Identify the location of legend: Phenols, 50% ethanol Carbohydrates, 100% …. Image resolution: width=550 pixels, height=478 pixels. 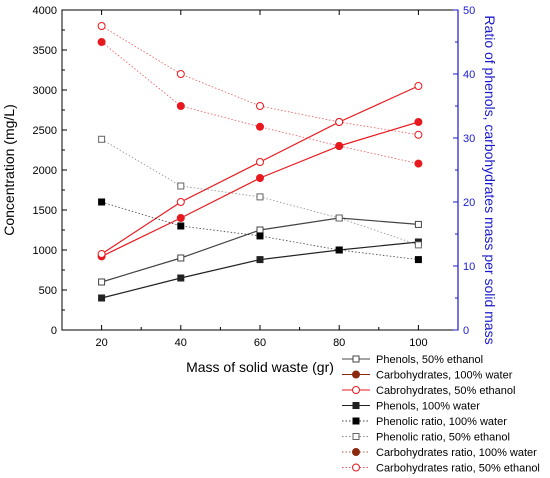
(441, 414).